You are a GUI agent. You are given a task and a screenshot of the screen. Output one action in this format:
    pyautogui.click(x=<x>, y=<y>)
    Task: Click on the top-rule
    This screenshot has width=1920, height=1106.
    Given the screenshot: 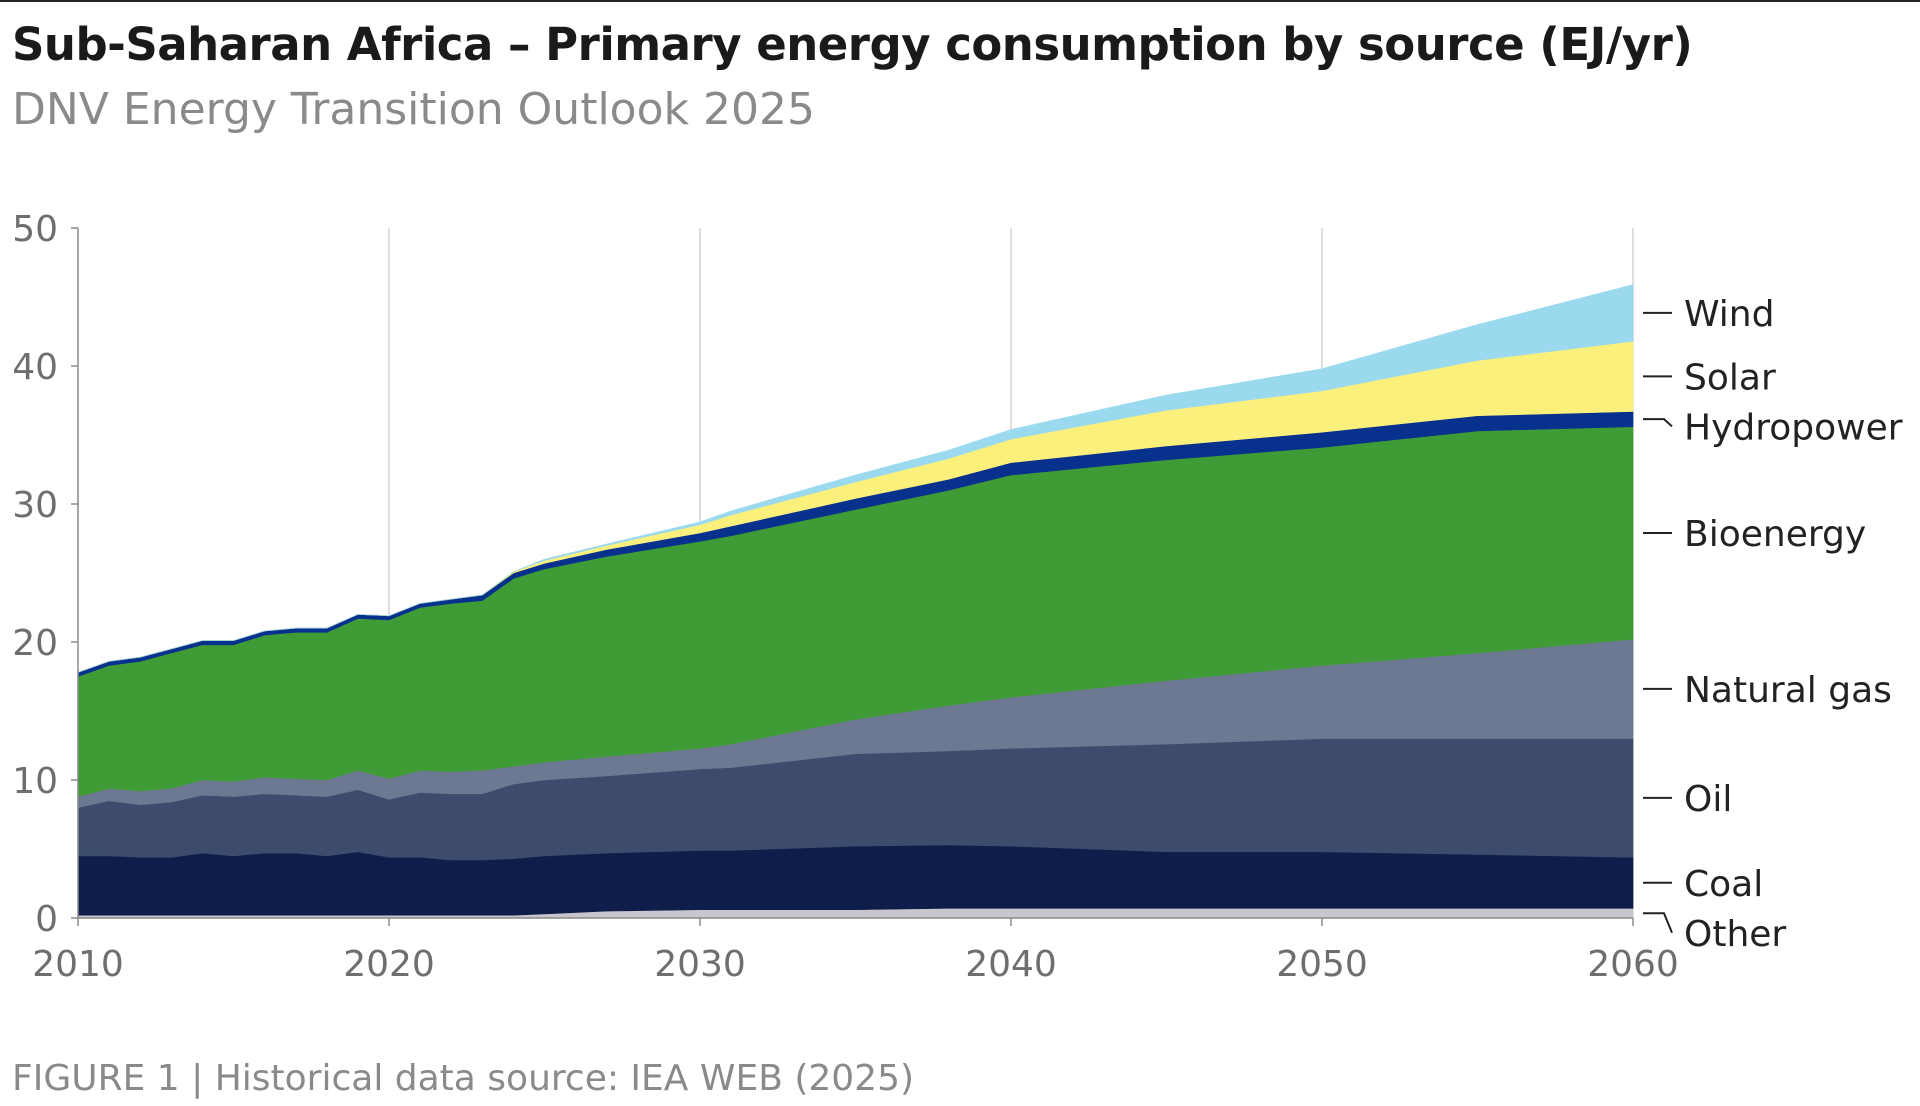 What is the action you would take?
    pyautogui.click(x=960, y=1)
    